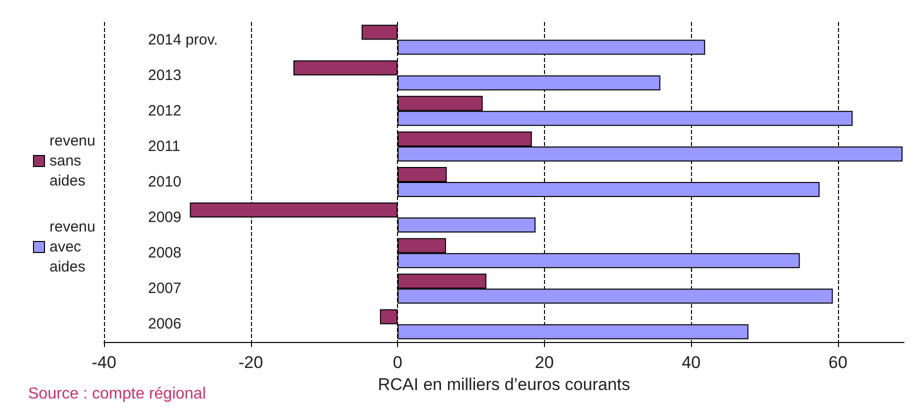 Image resolution: width=914 pixels, height=412 pixels. Describe the element at coordinates (117, 394) in the screenshot. I see `source-note: Source : compte régional` at that location.